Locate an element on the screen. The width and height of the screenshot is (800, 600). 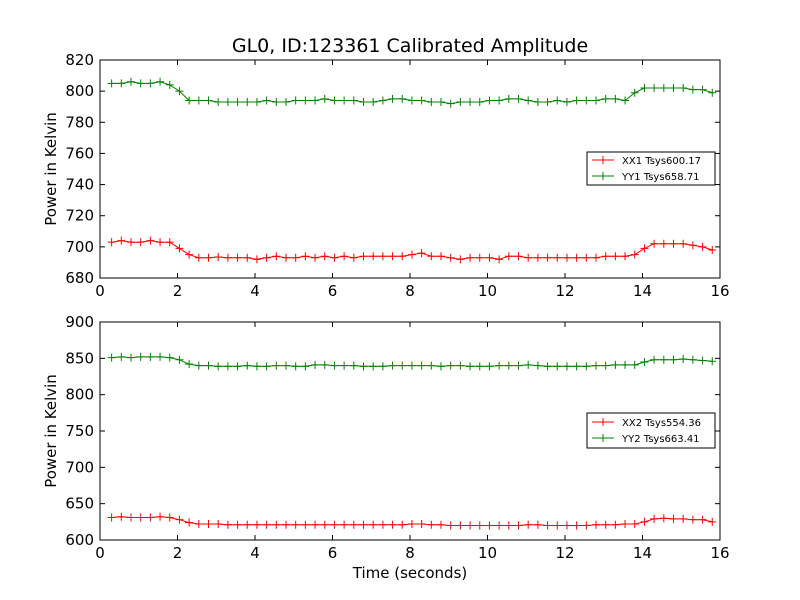
x-tick-label: 0 is located at coordinates (100, 291).